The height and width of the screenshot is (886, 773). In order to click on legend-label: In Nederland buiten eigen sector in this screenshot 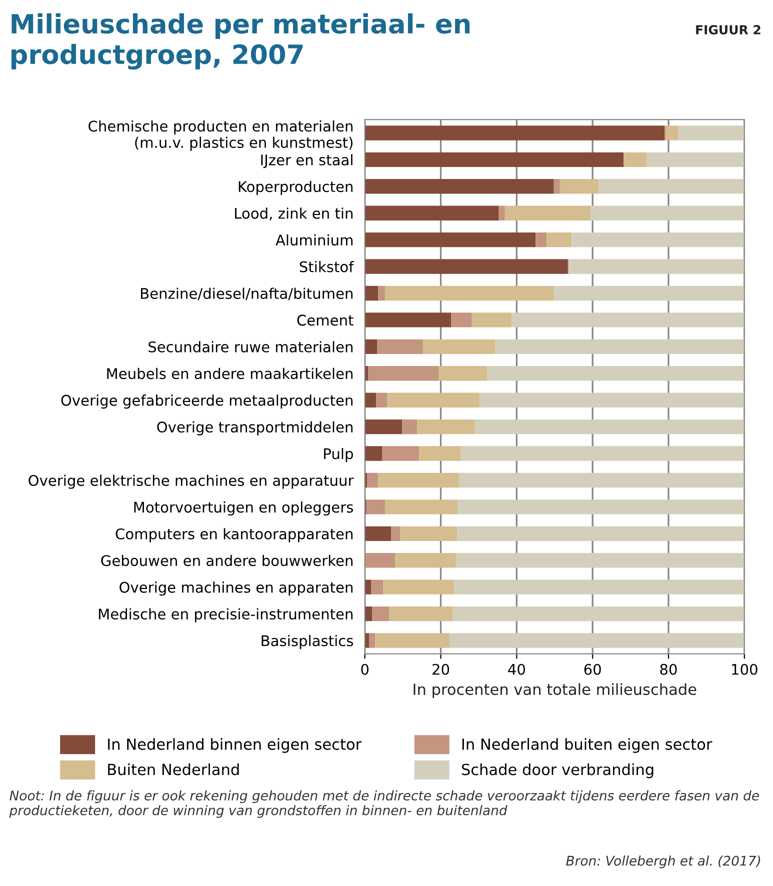, I will do `click(587, 745)`.